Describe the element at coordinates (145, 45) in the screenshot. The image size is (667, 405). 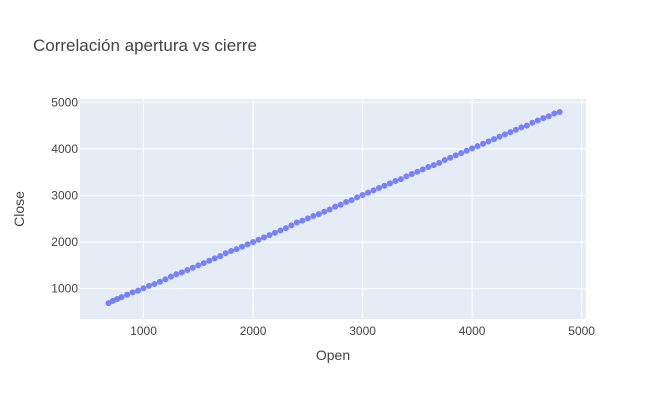
I see `chart-title: Correlación apertura vs cierre` at that location.